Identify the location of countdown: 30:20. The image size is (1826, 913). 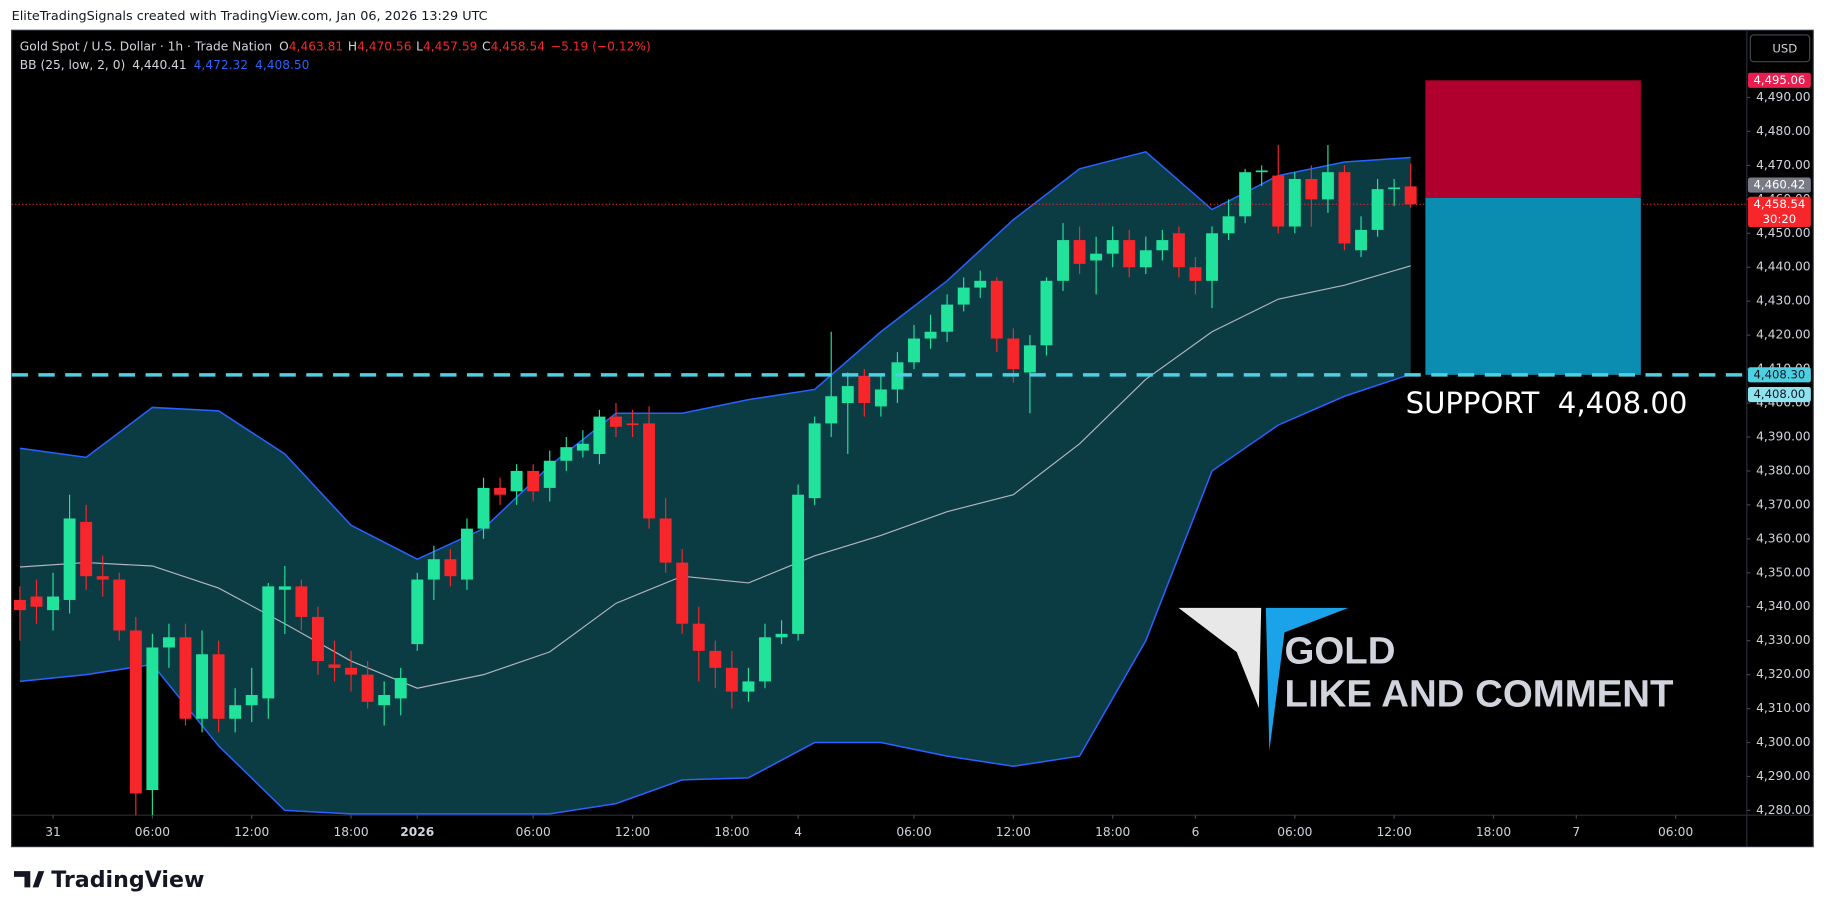
(1780, 219).